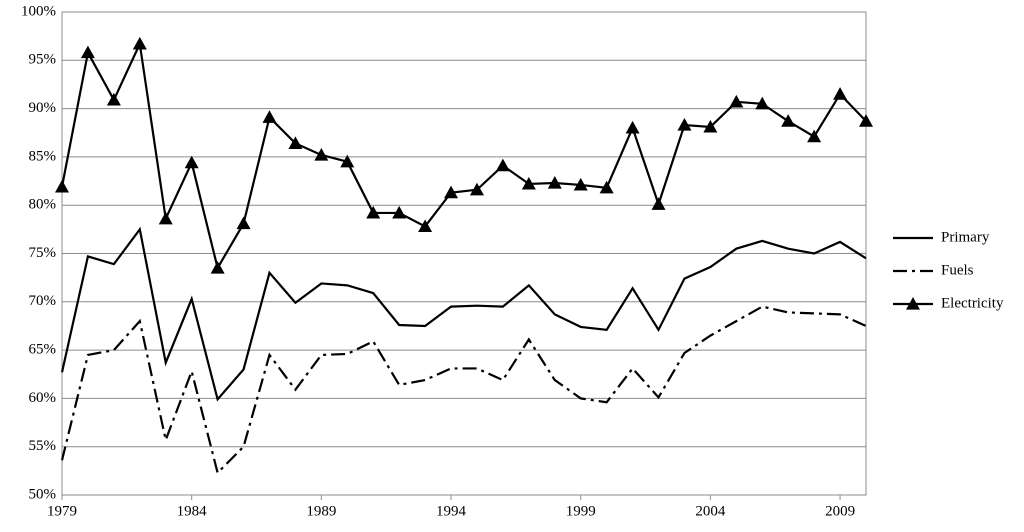 Image resolution: width=1024 pixels, height=532 pixels. I want to click on x-tick-label: 1984, so click(192, 511).